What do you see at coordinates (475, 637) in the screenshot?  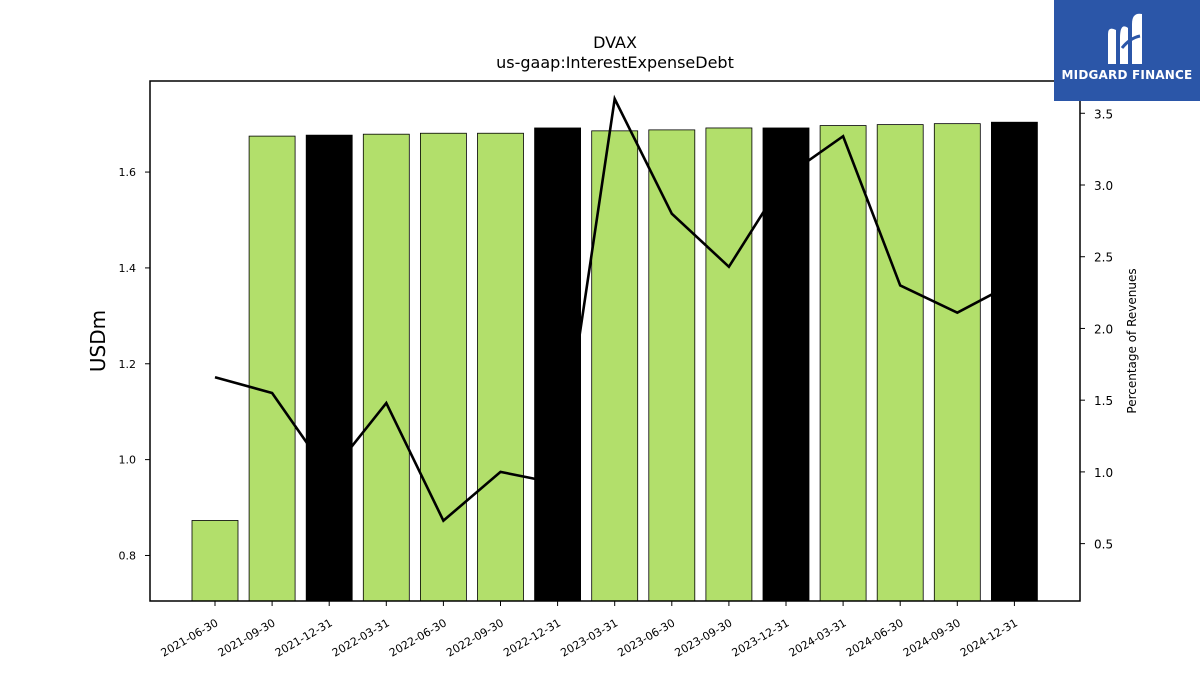 I see `x-tick-label: 2022-09-30` at bounding box center [475, 637].